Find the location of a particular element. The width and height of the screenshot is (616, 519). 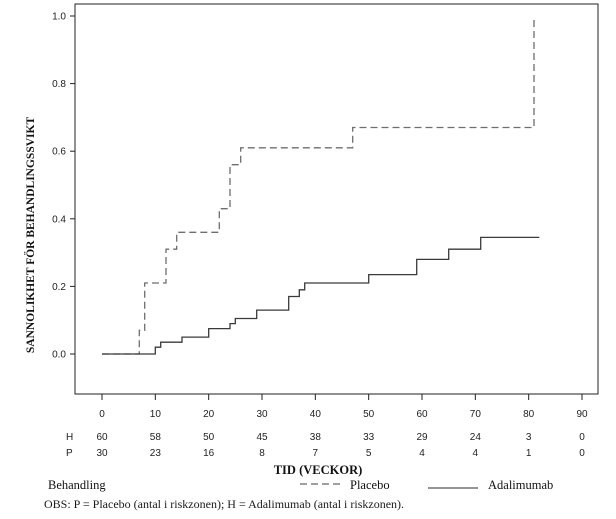

x-tick-label: 20 is located at coordinates (209, 414).